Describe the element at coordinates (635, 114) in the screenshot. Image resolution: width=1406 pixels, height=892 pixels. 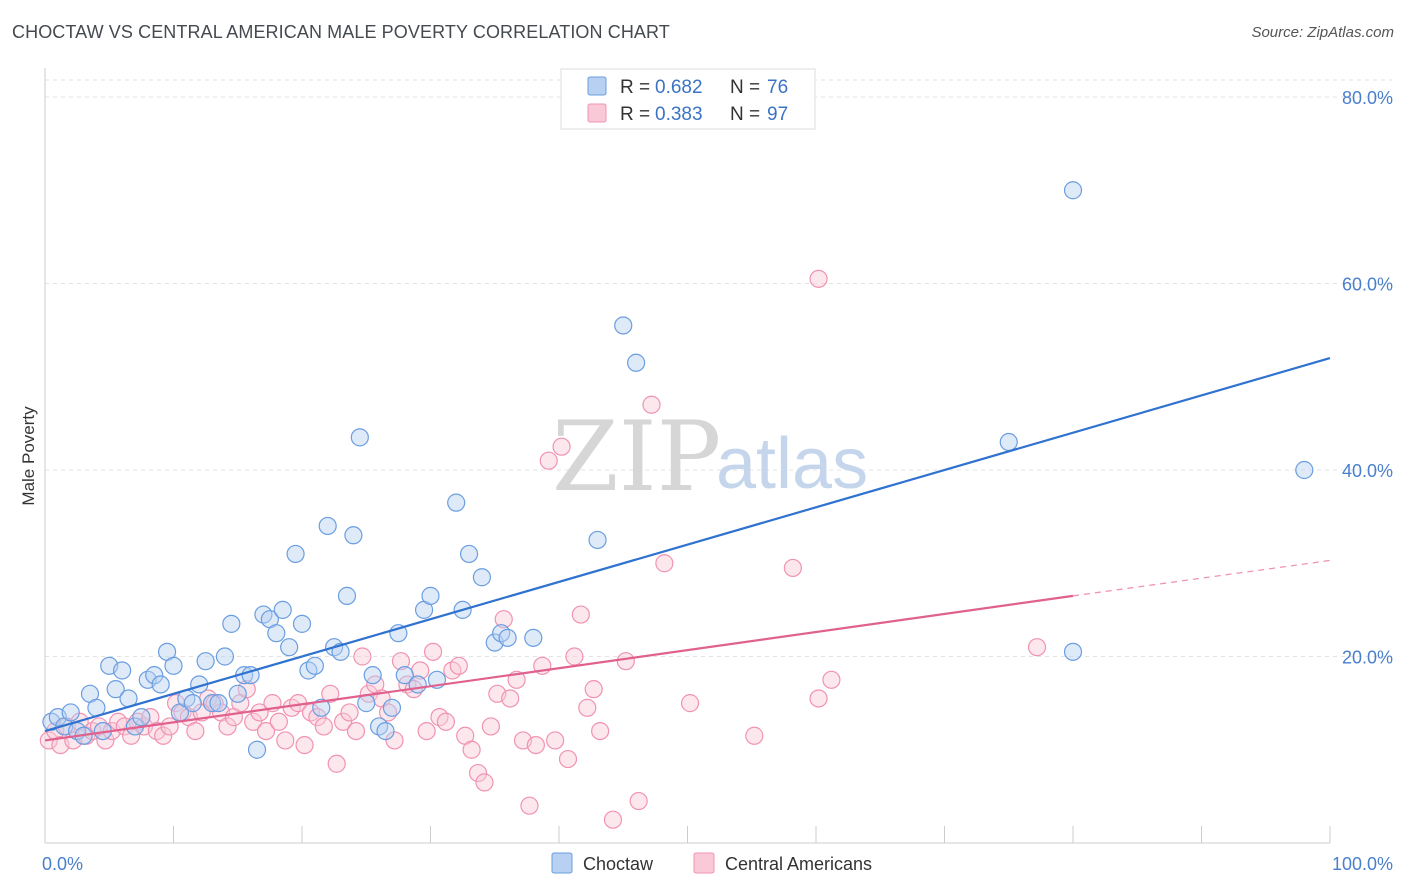
I see `legend-r-label-2: R =` at that location.